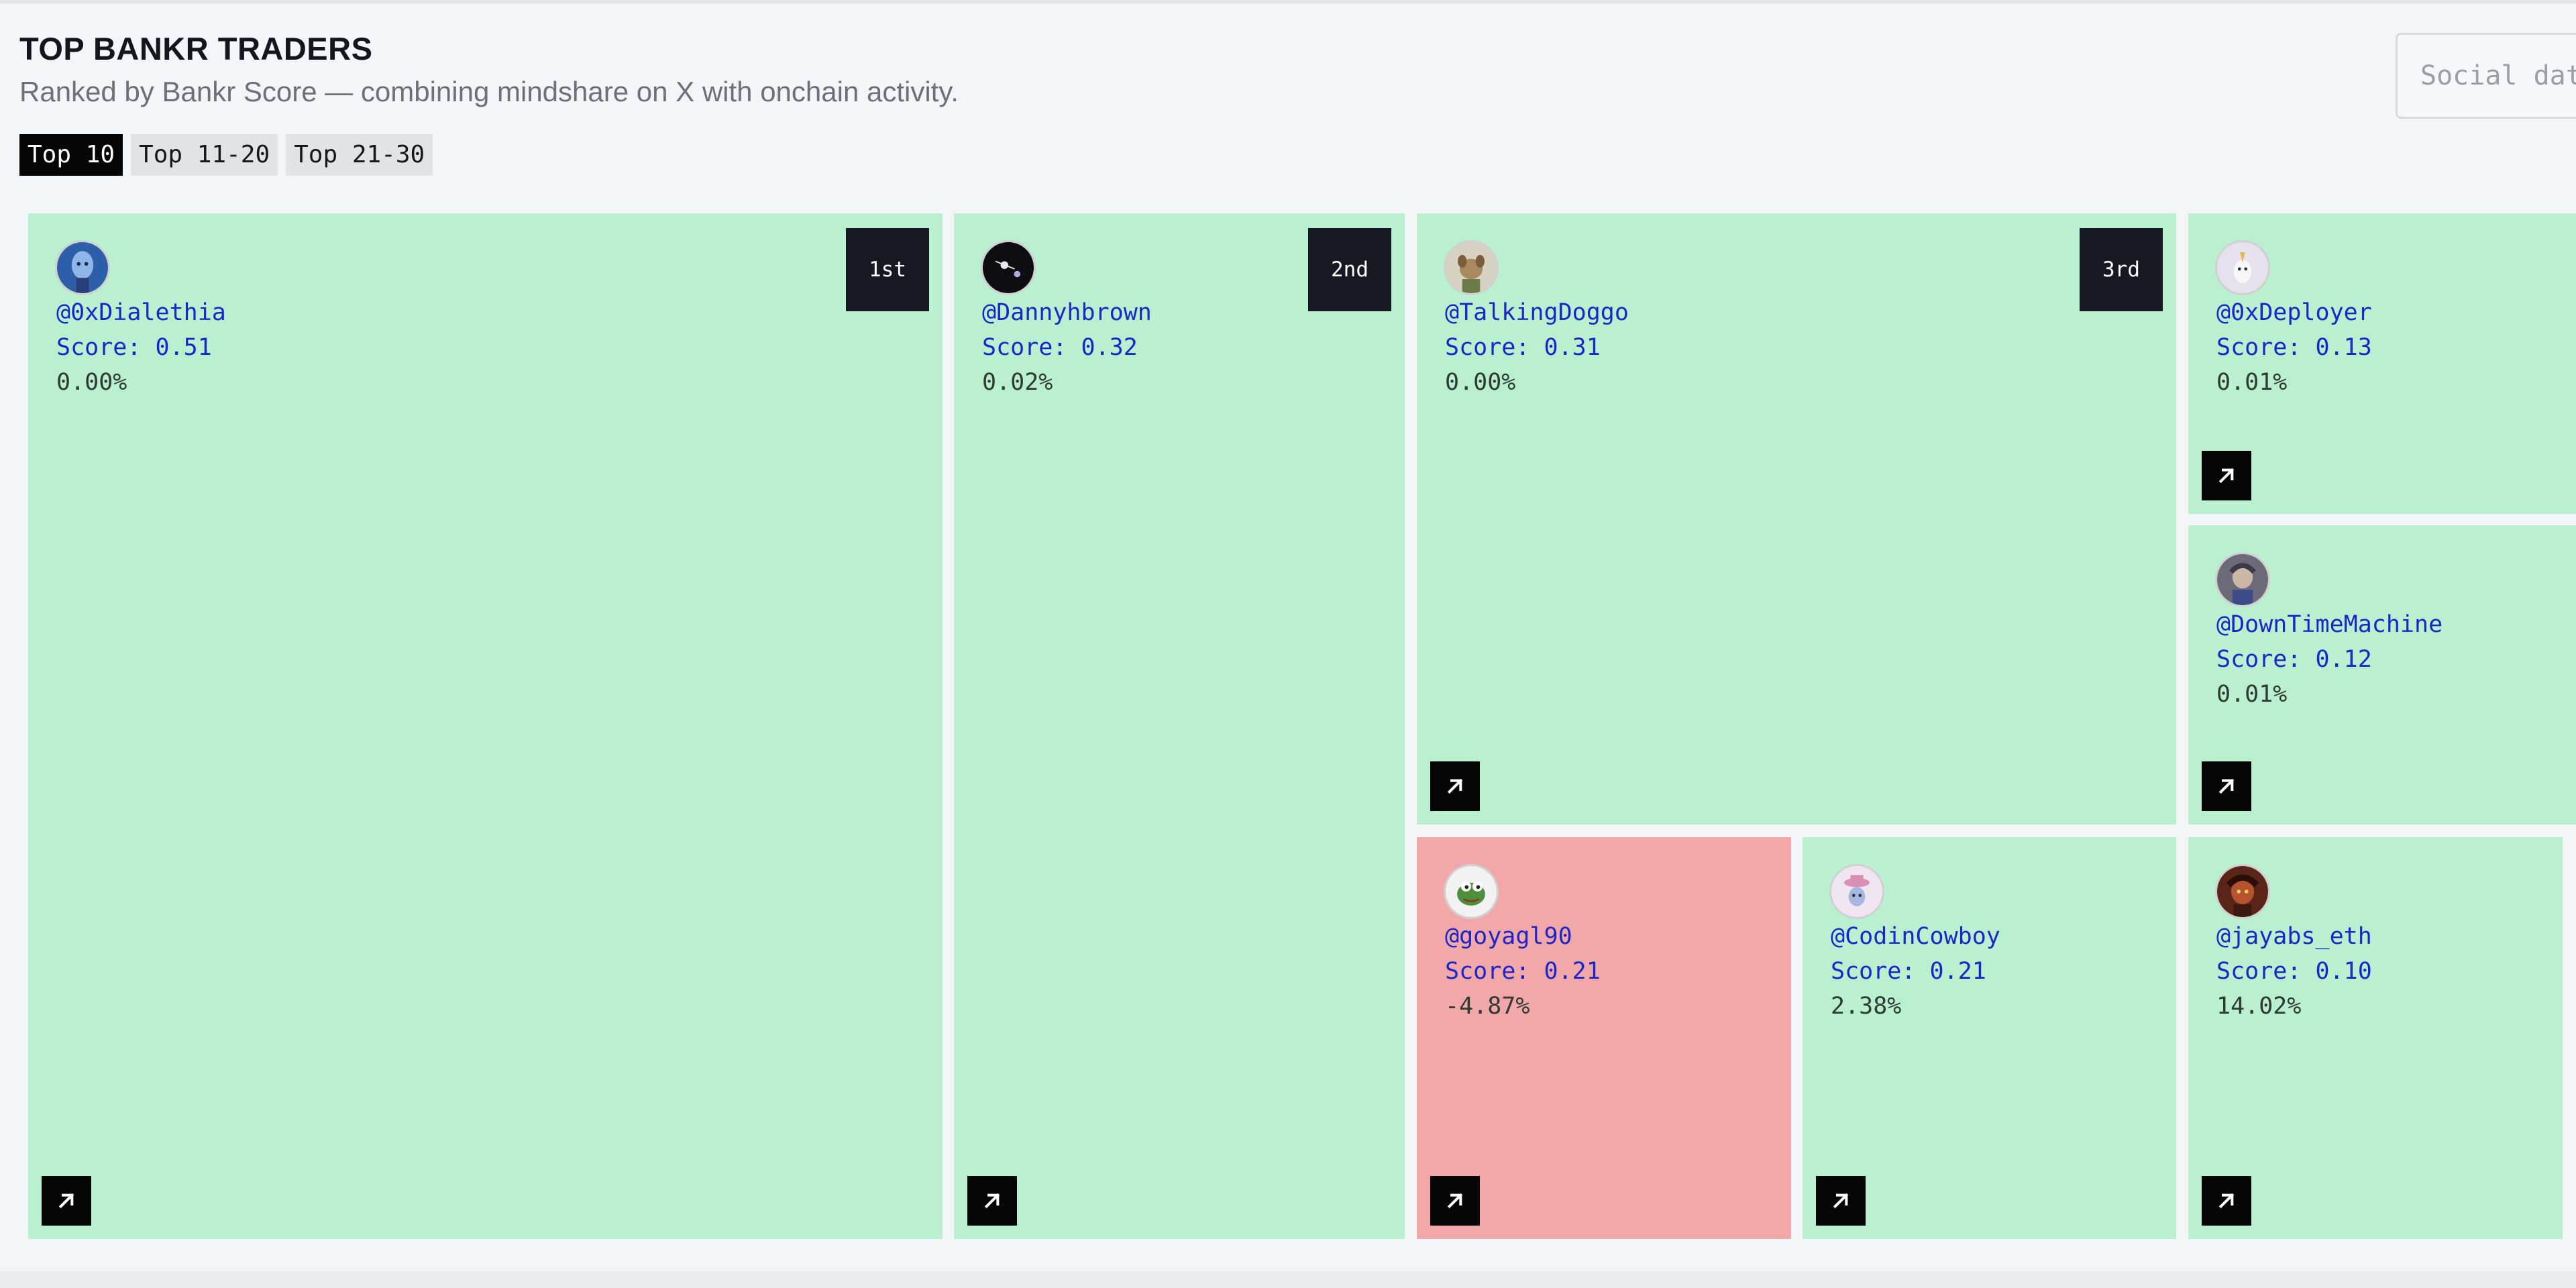 The height and width of the screenshot is (1288, 2576). I want to click on avatar-0xdeployer-icon, so click(2242, 267).